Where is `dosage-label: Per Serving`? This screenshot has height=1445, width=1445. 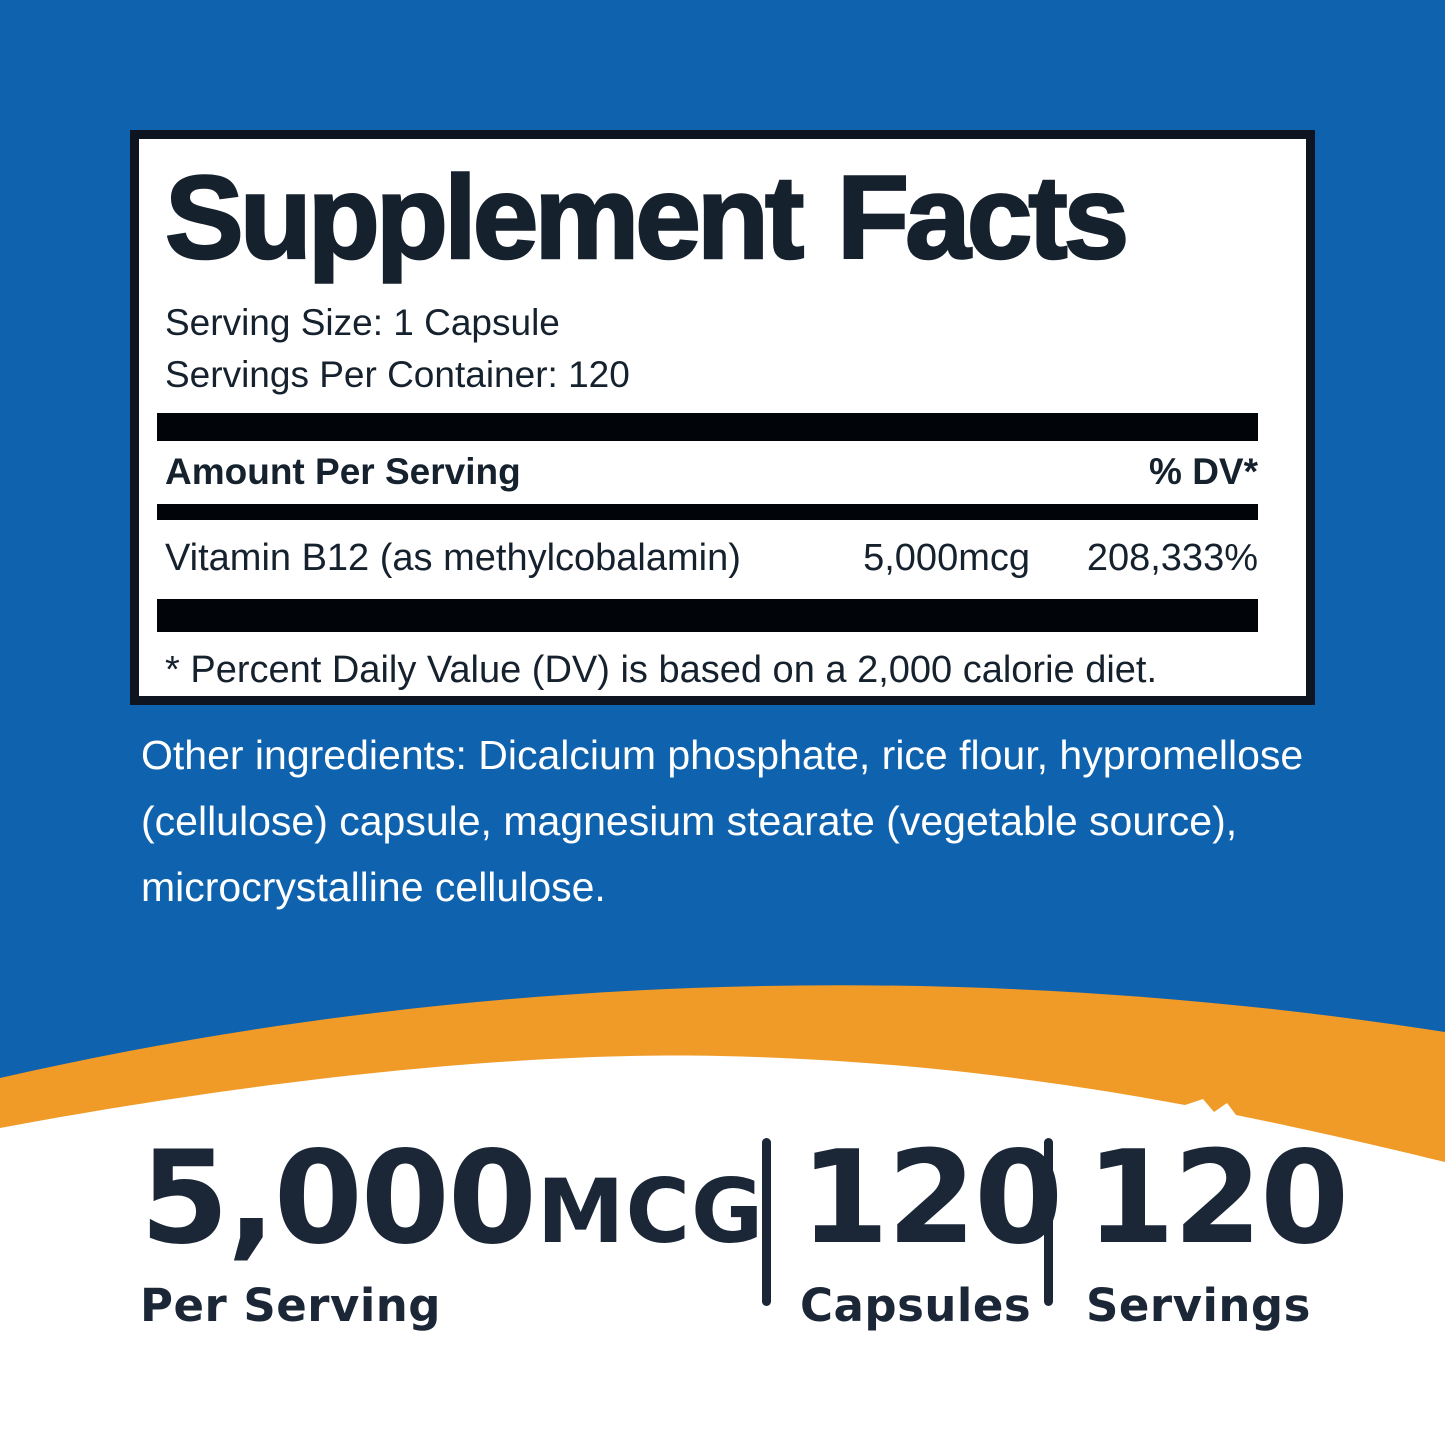 dosage-label: Per Serving is located at coordinates (290, 1305).